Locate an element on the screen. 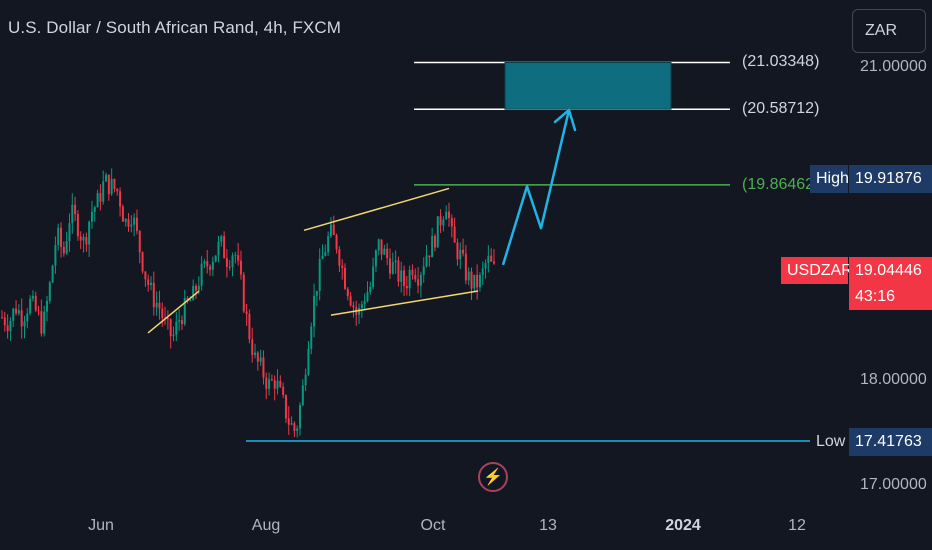 This screenshot has height=550, width=932. trendline-may is located at coordinates (173, 312).